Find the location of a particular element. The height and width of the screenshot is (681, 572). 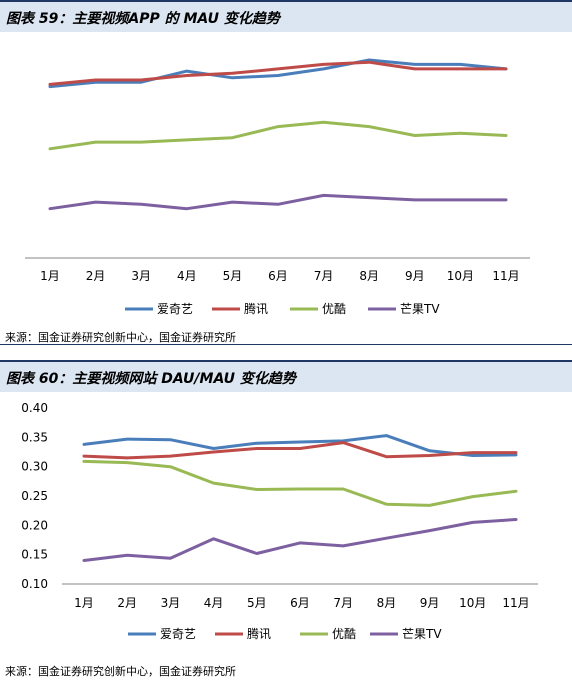

chart1-title: 图表 59：主要视频APP 的 MAU 变化趋势 is located at coordinates (143, 19).